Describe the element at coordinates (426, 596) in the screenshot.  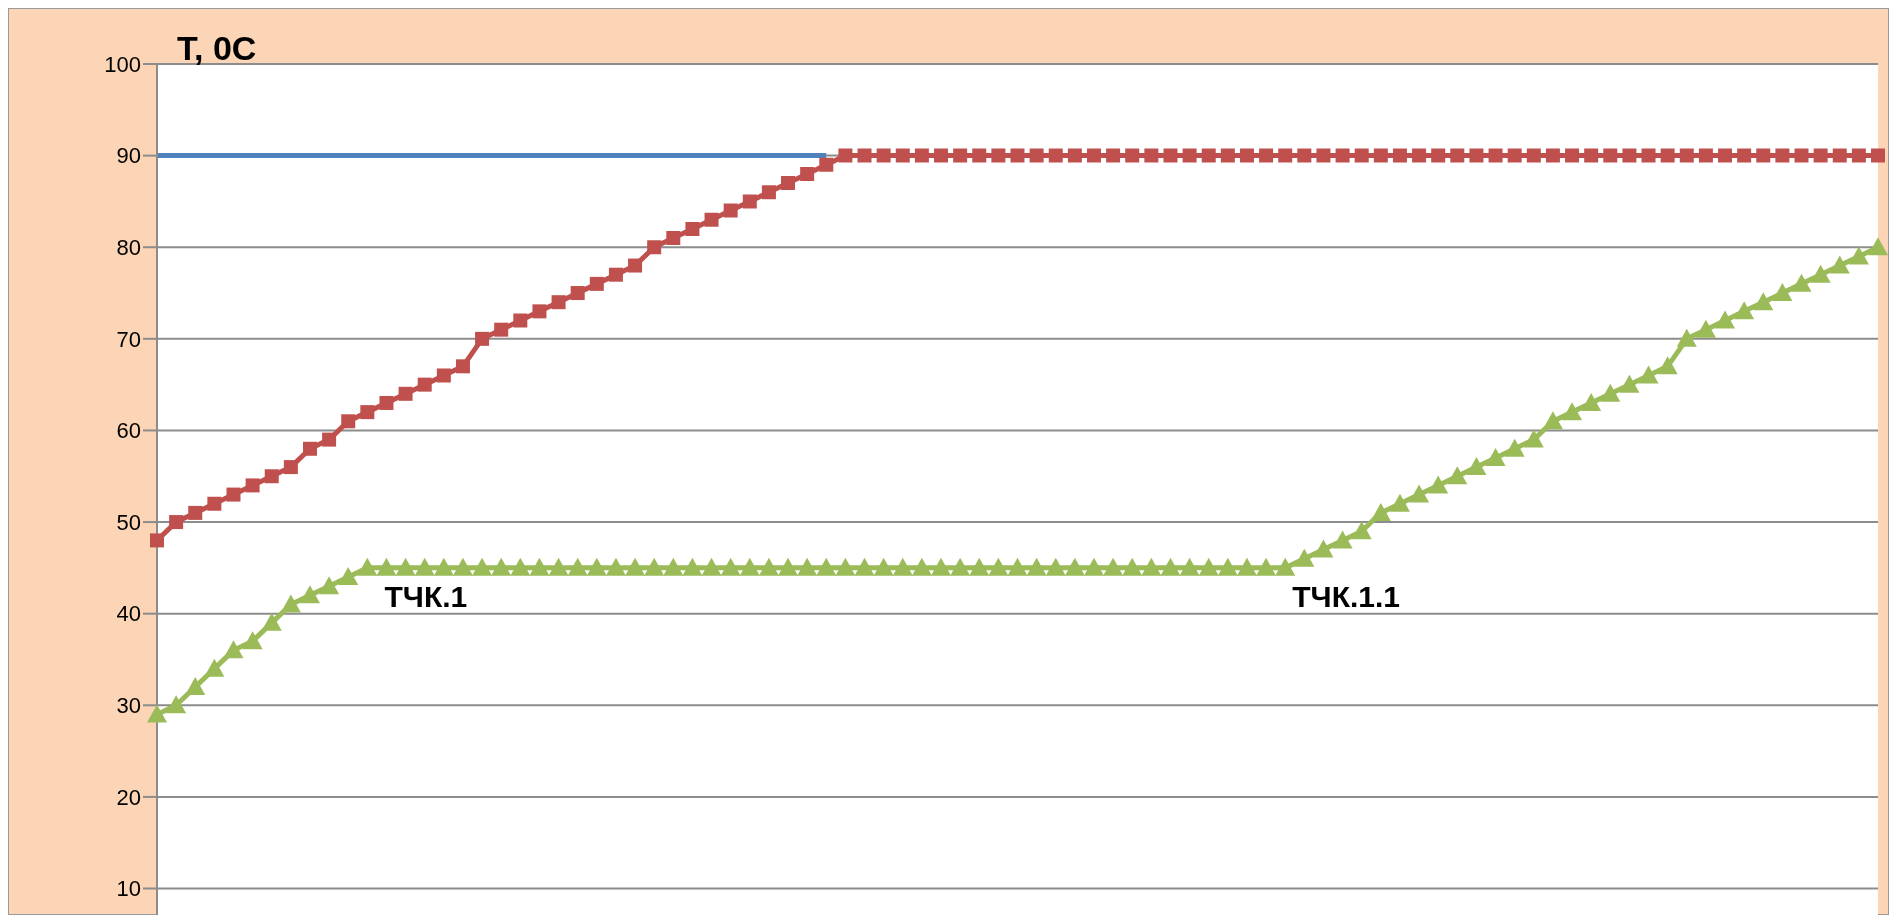
I see `annotation: ТЧК.1` at that location.